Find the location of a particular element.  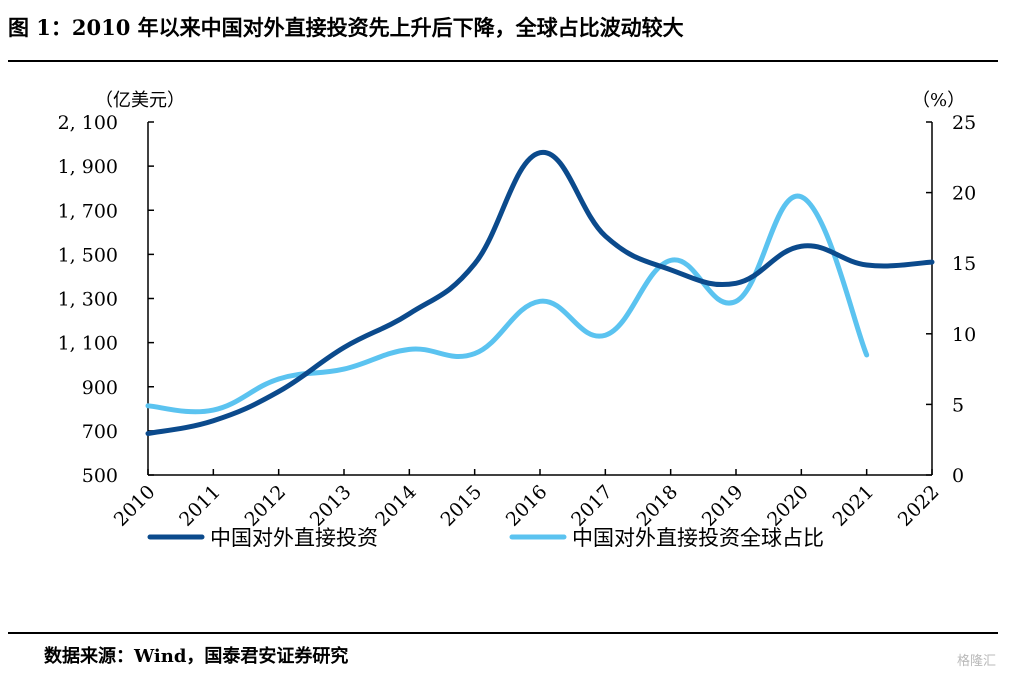

top-rule is located at coordinates (503, 61).